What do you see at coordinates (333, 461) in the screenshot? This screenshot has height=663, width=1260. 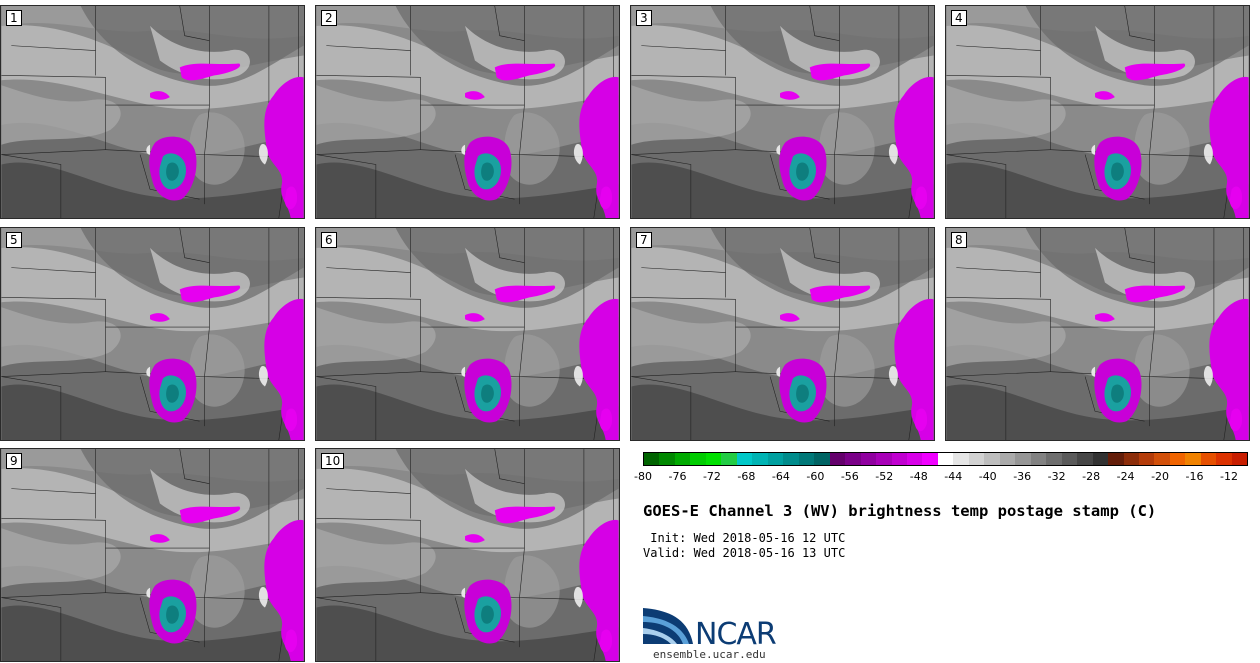 I see `panel-label: 10` at bounding box center [333, 461].